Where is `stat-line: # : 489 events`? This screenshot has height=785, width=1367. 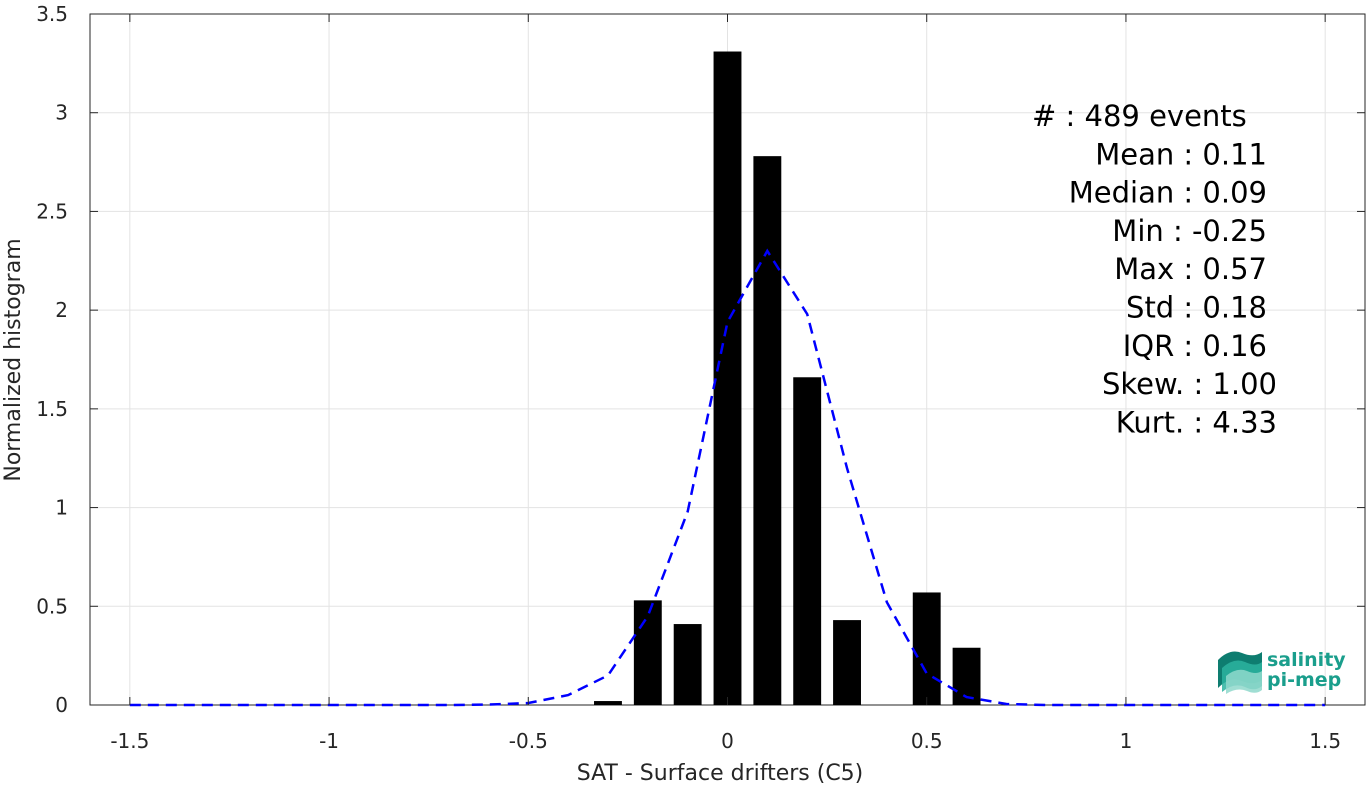
stat-line: # : 489 events is located at coordinates (1139, 116).